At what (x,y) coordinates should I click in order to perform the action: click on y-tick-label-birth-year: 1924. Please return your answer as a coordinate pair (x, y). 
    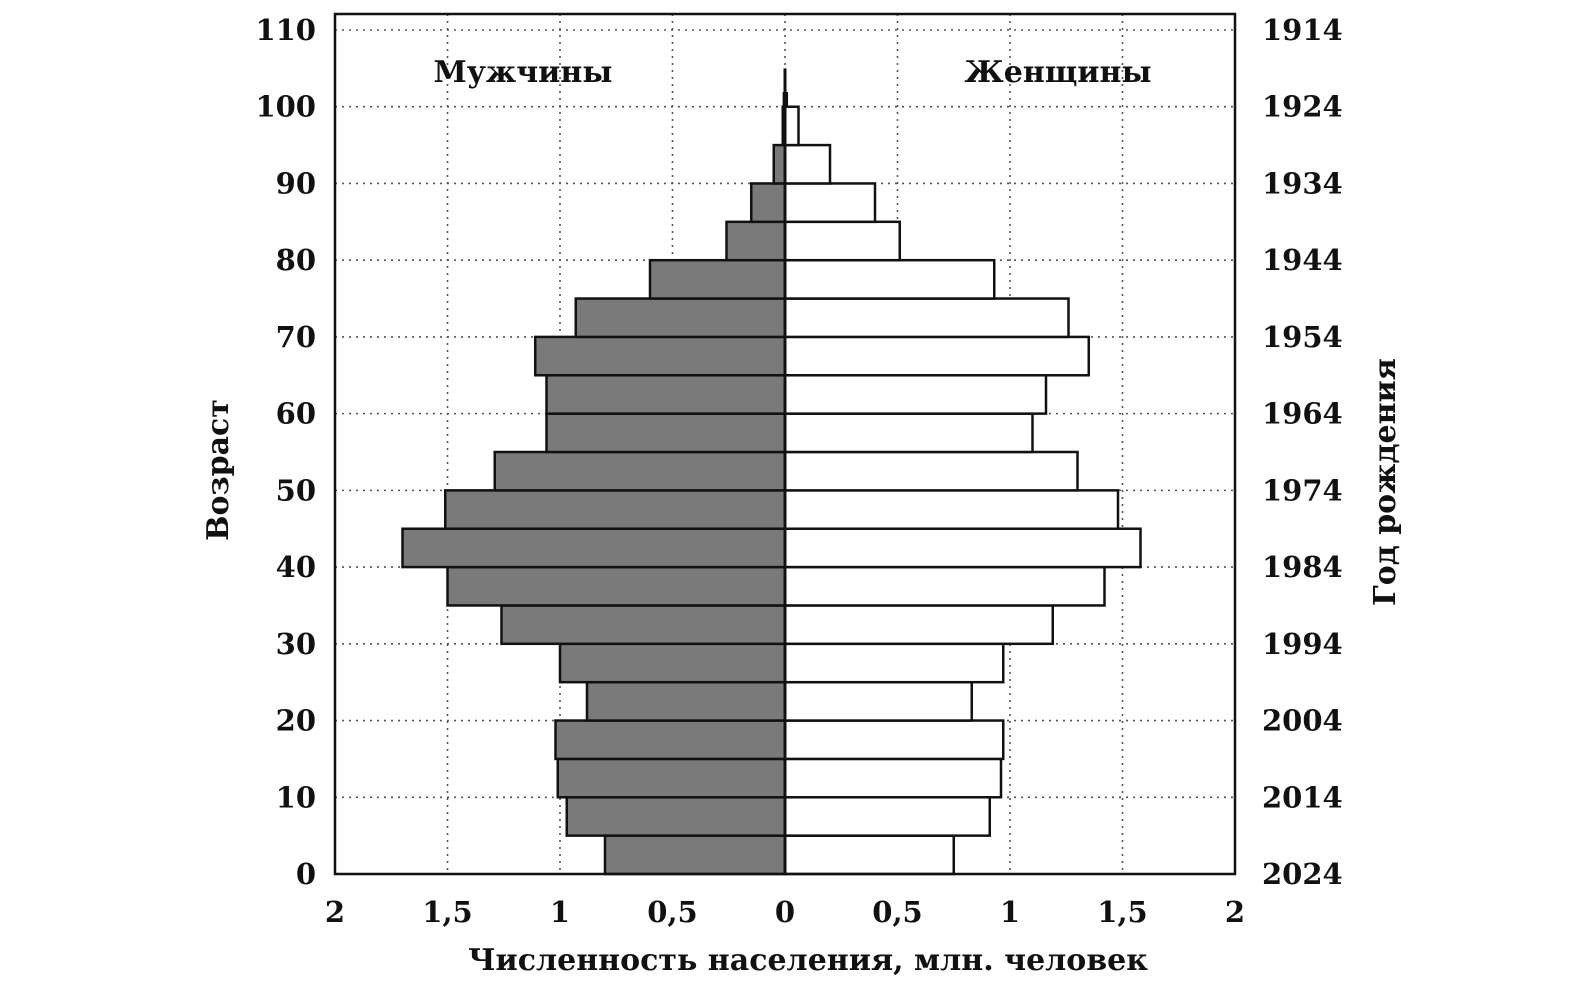
    Looking at the image, I should click on (1302, 107).